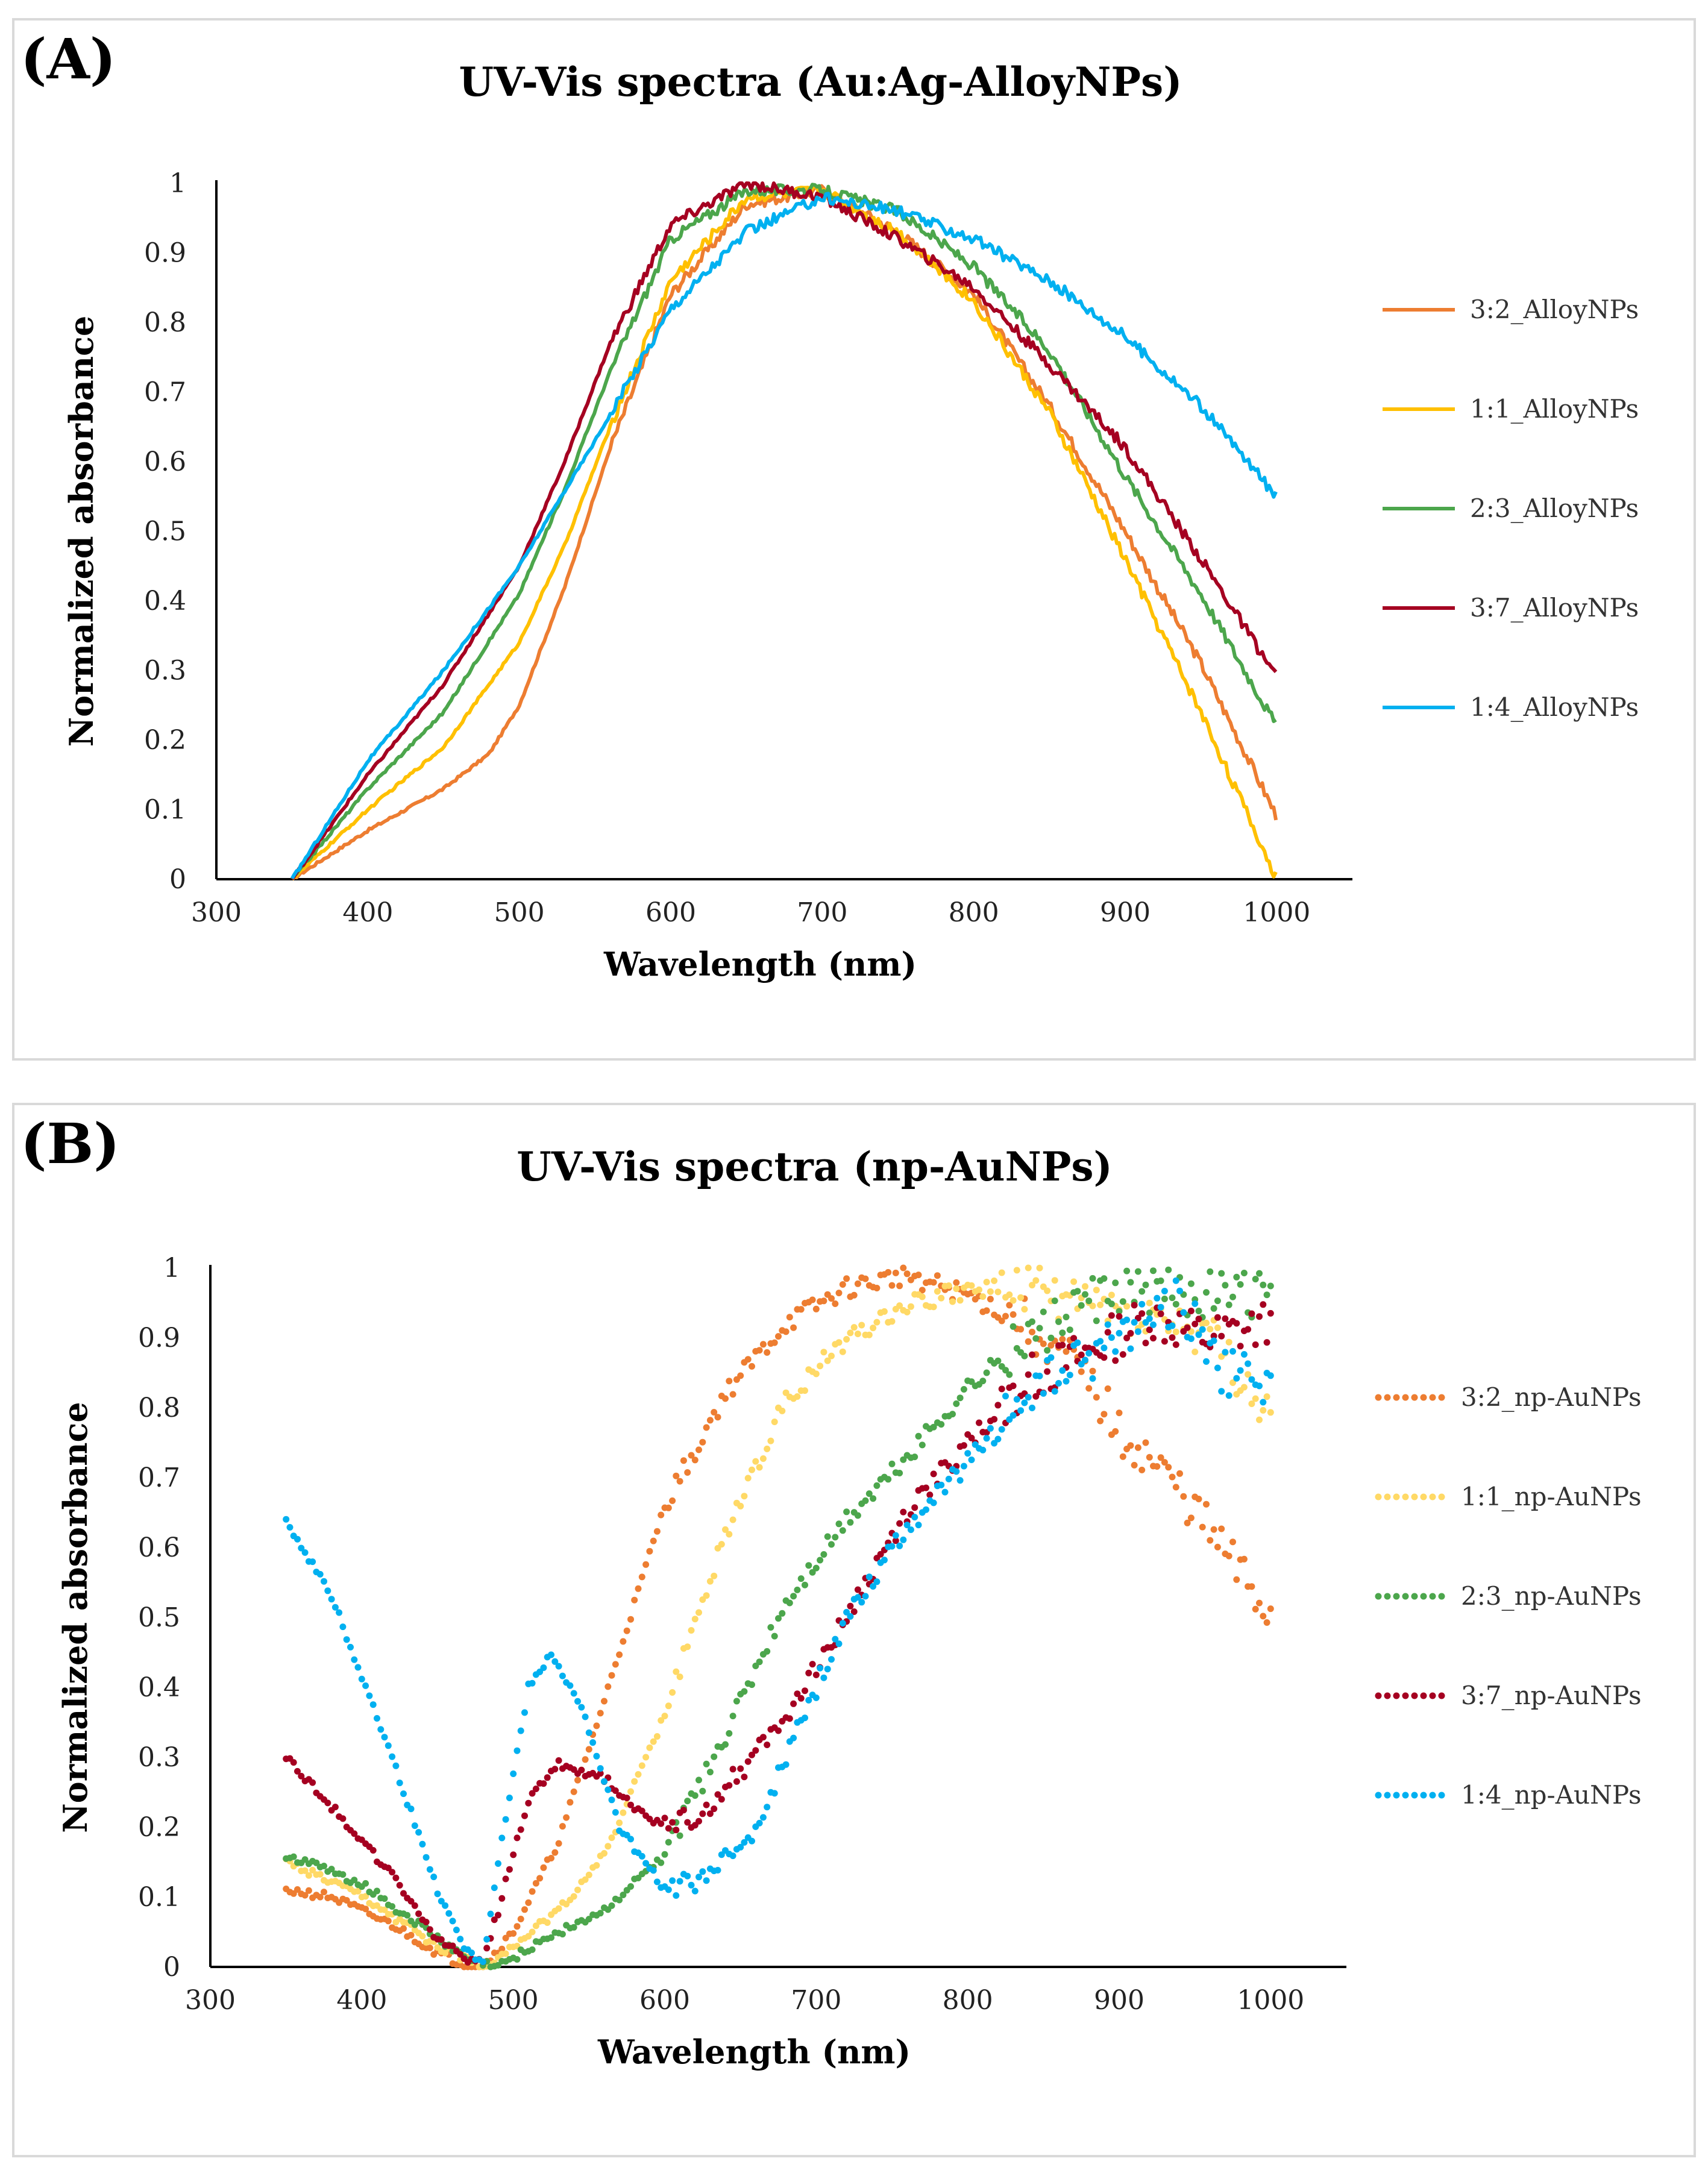 The height and width of the screenshot is (2170, 1708). I want to click on x-tick-label: 400, so click(367, 912).